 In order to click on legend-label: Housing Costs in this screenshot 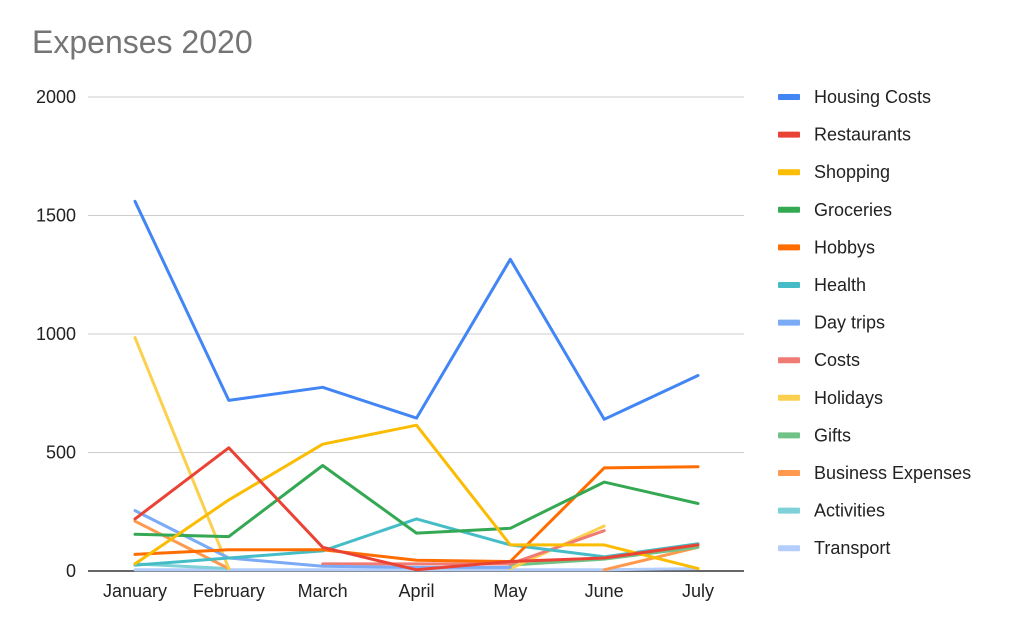, I will do `click(872, 97)`.